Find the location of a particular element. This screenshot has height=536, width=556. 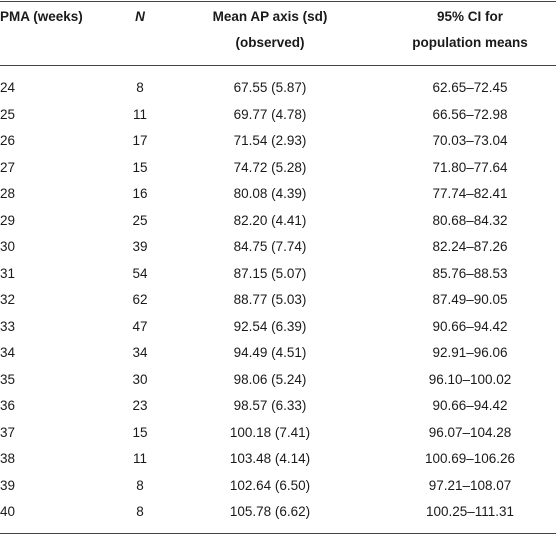

cell-mean: 92.54 (6.39) is located at coordinates (270, 326).